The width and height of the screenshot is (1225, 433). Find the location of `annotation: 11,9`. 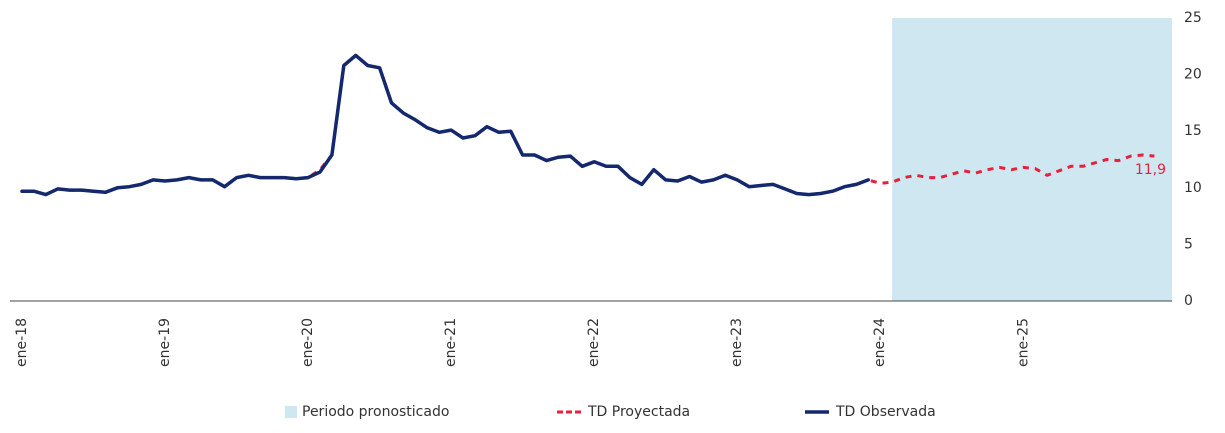

annotation: 11,9 is located at coordinates (1150, 170).